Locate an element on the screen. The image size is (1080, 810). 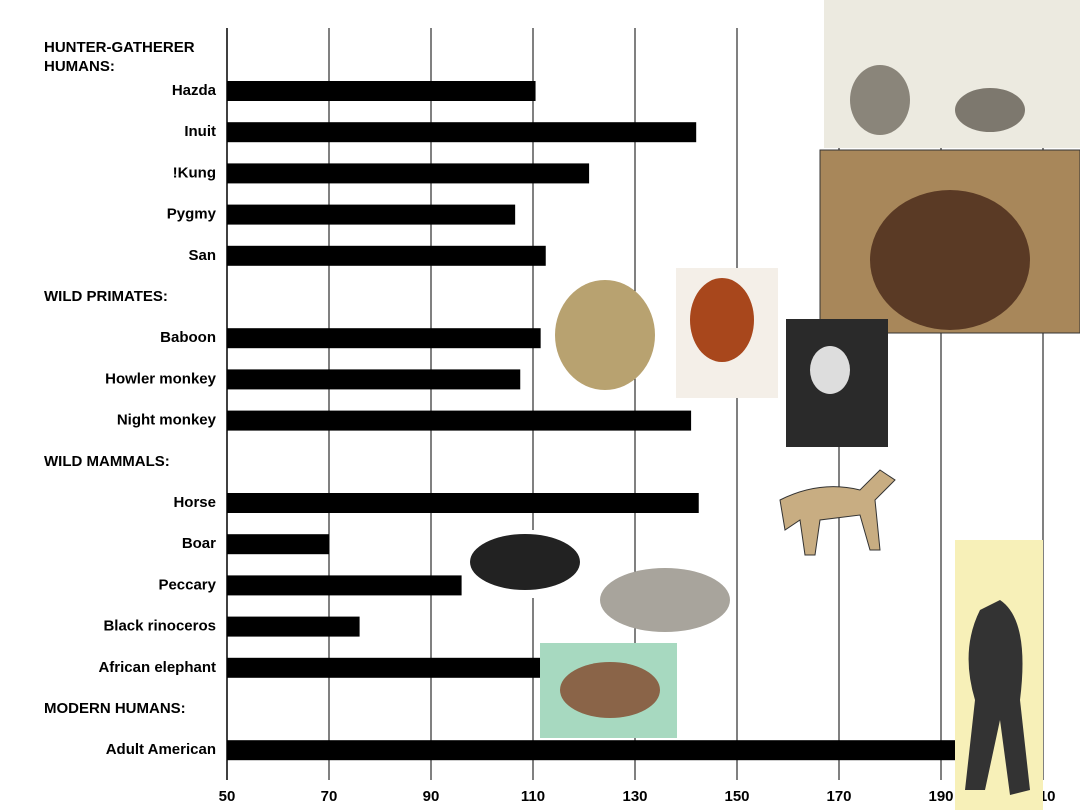
y-tick-label: Black rinoceros is located at coordinates (159, 626).